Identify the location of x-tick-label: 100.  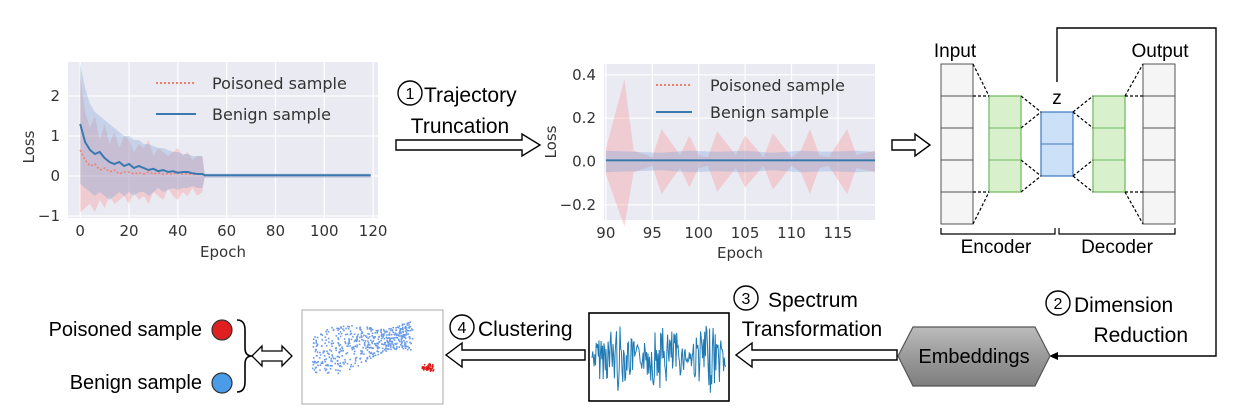
(698, 233).